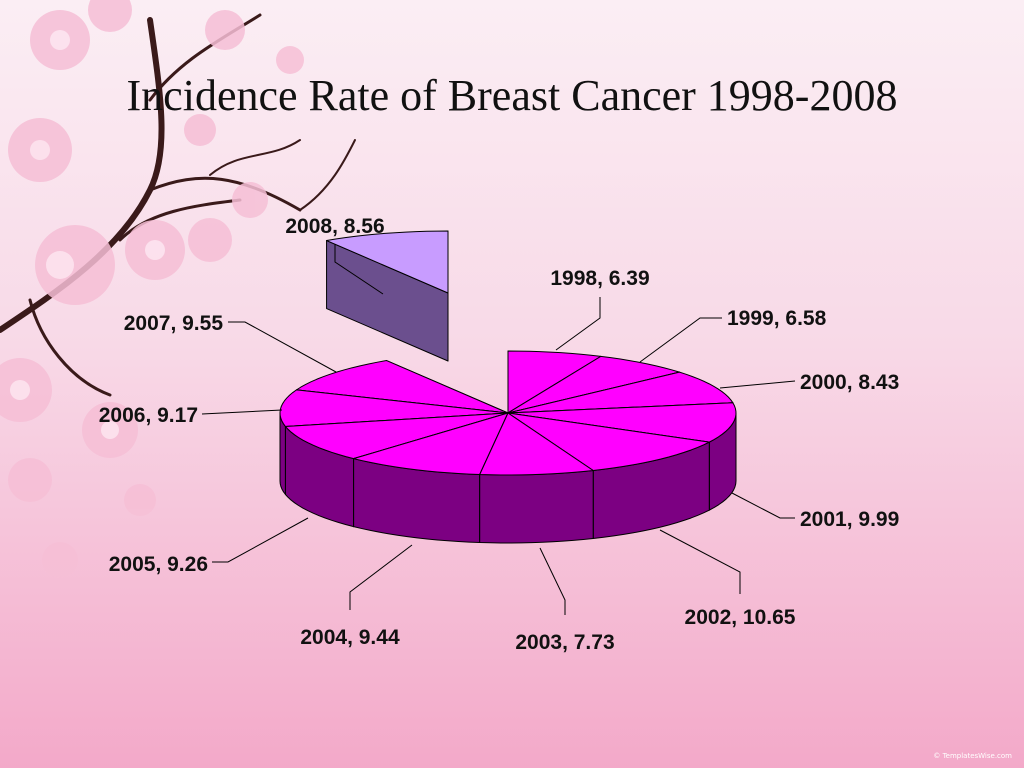  What do you see at coordinates (972, 756) in the screenshot?
I see `template-credit: © TemplatesWise.com` at bounding box center [972, 756].